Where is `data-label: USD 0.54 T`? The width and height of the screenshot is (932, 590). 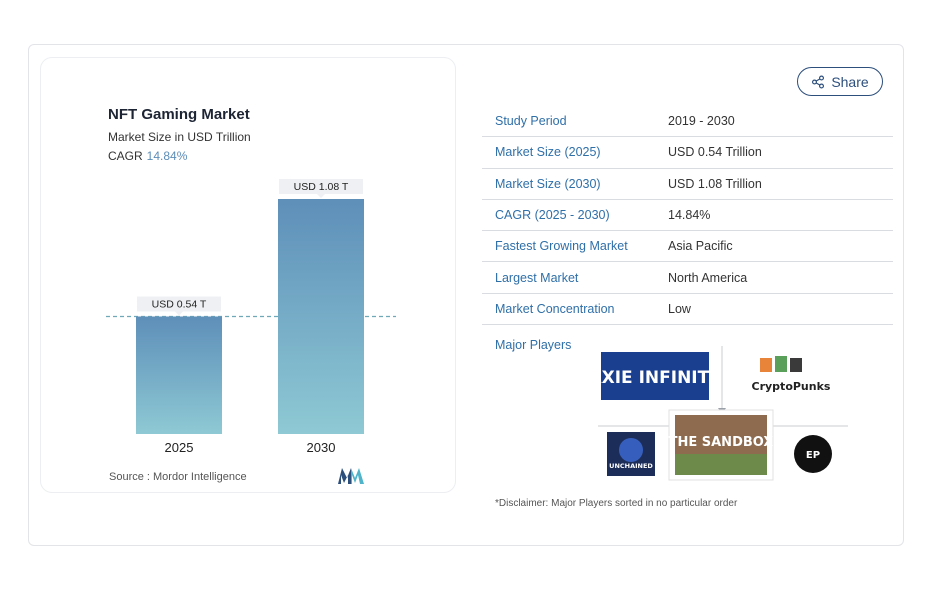 data-label: USD 0.54 T is located at coordinates (179, 305).